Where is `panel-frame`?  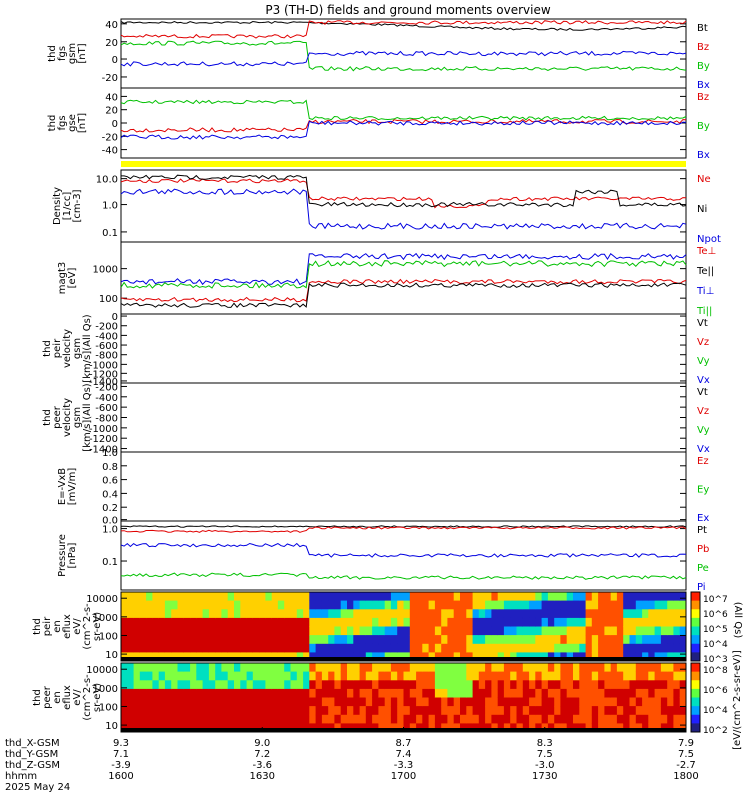
panel-frame is located at coordinates (403, 626).